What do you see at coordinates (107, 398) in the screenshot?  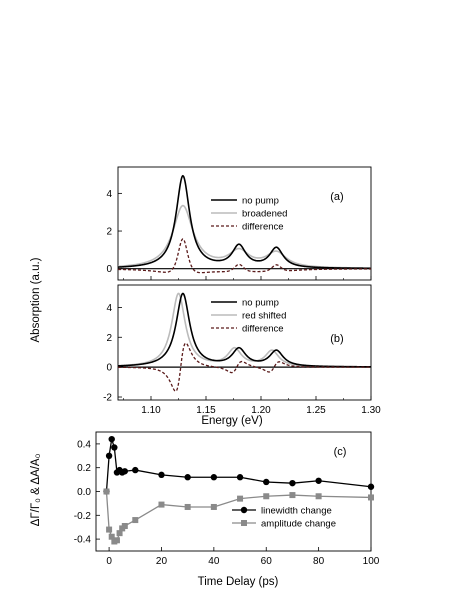 I see `y-tick-label: -2` at bounding box center [107, 398].